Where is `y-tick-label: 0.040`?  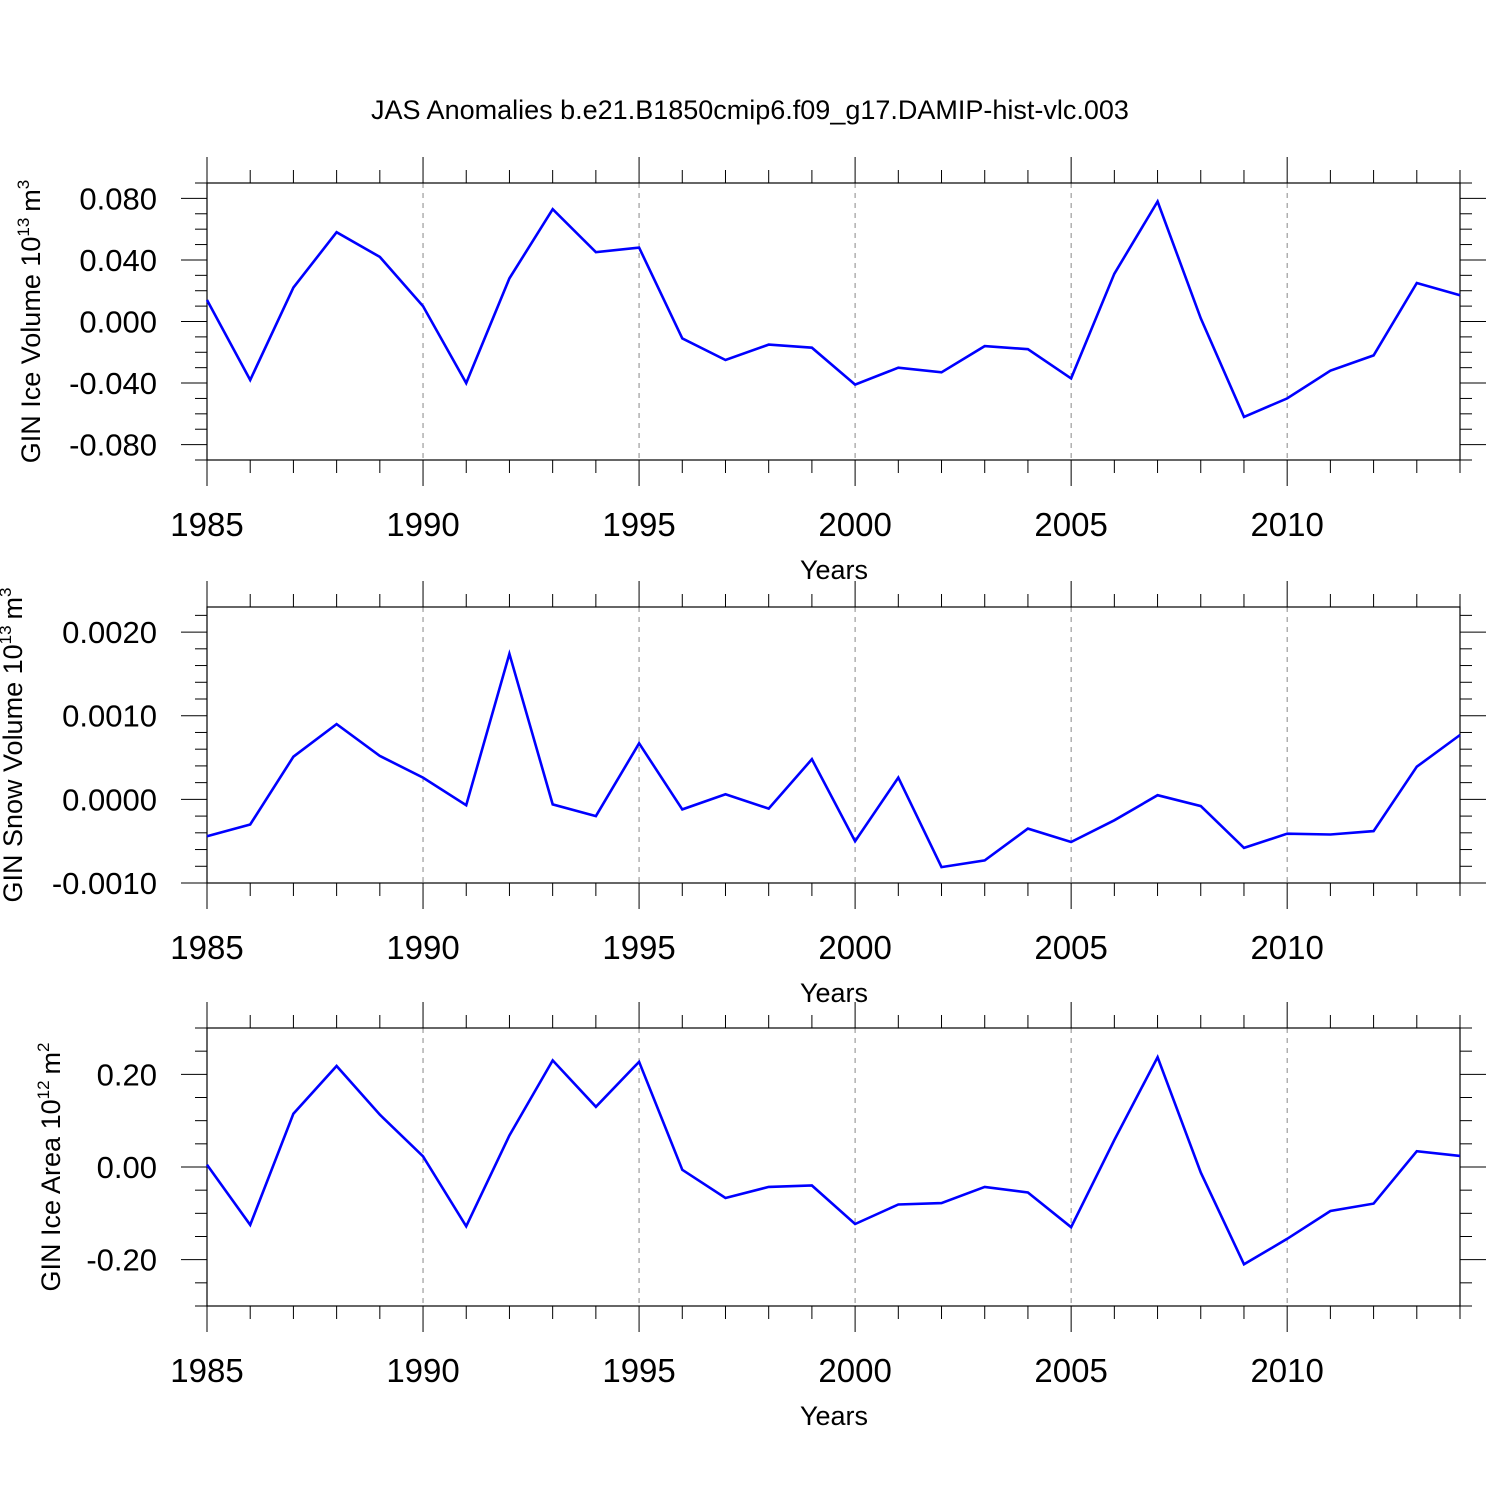 y-tick-label: 0.040 is located at coordinates (118, 260).